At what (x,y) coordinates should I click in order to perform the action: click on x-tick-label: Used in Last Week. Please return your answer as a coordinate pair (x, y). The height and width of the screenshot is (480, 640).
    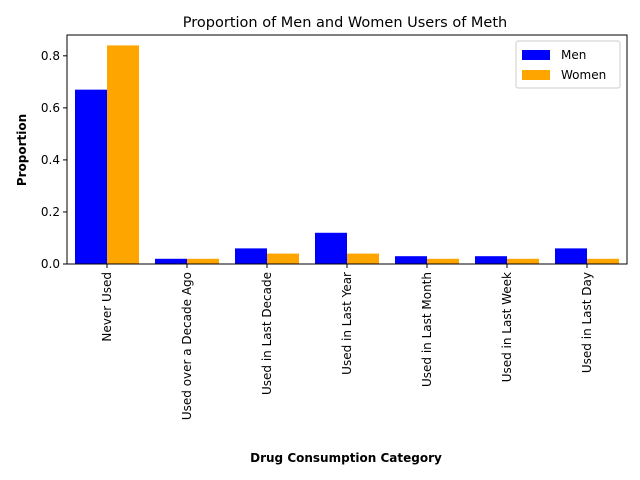
    Looking at the image, I should click on (507, 327).